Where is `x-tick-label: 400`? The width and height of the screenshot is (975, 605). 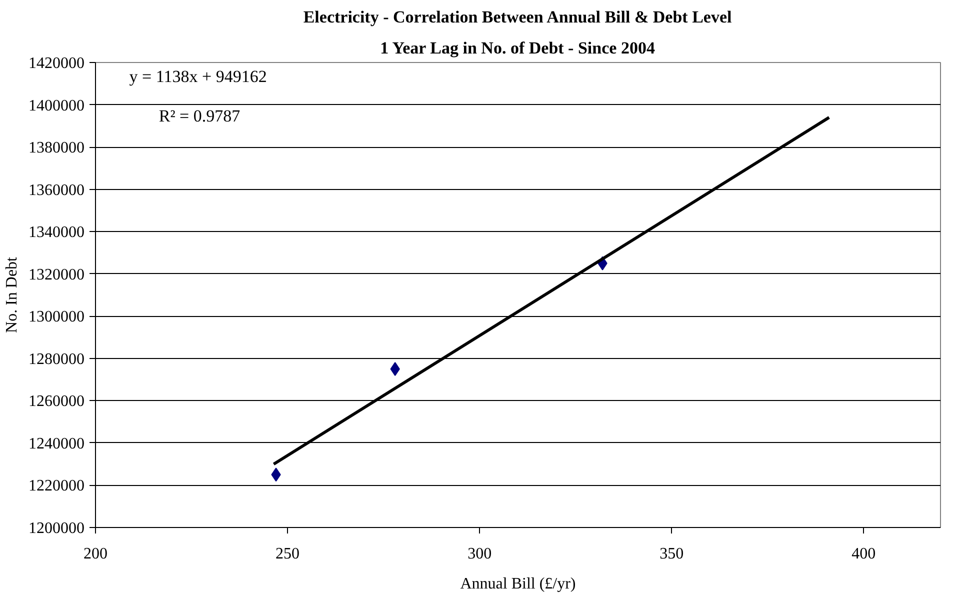
x-tick-label: 400 is located at coordinates (864, 554).